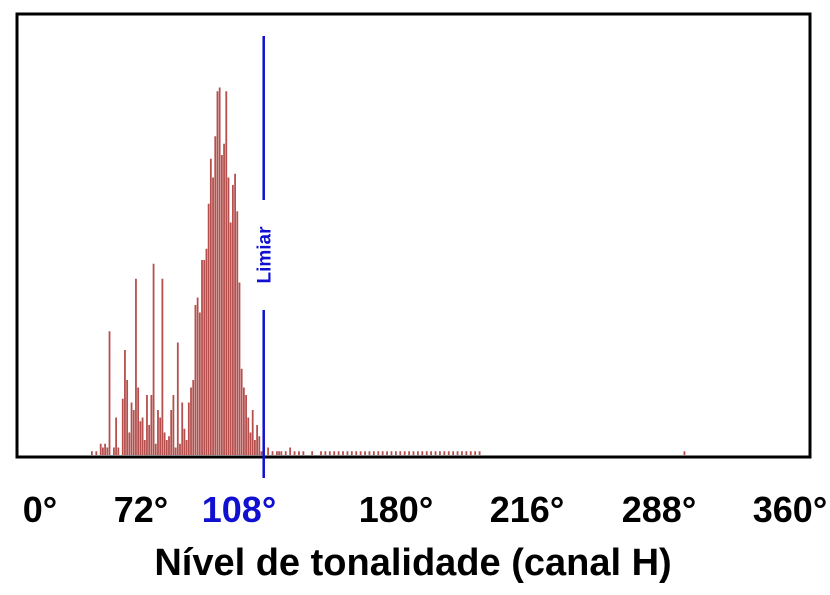 The height and width of the screenshot is (595, 830). I want to click on x-tick-label: 360°, so click(790, 509).